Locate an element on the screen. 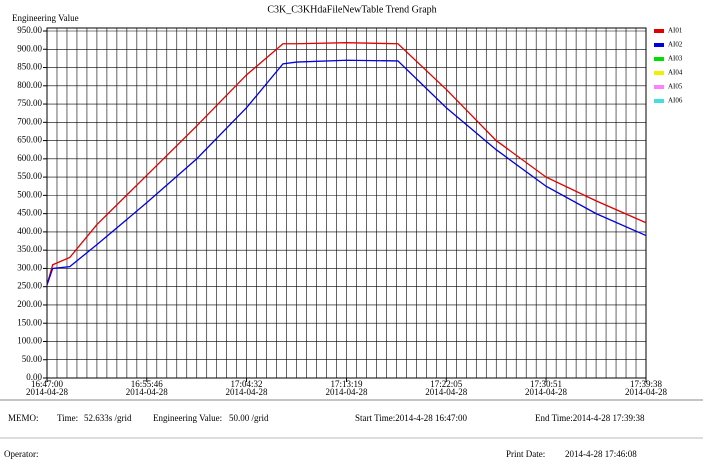 Image resolution: width=703 pixels, height=461 pixels. end-time: End Time:2014-4-28 17:39:38 is located at coordinates (590, 418).